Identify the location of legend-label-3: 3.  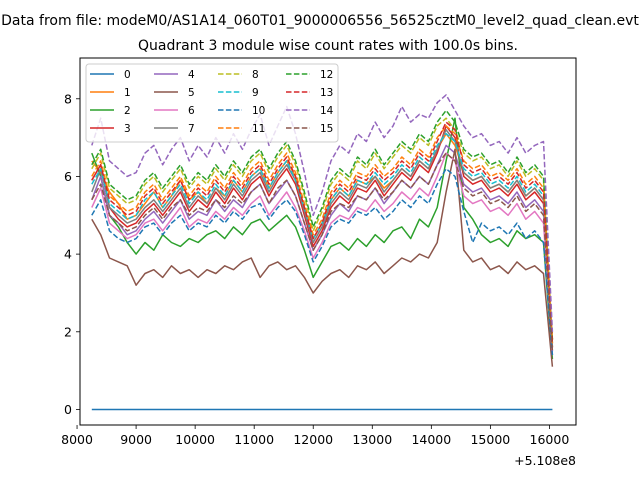
(127, 129).